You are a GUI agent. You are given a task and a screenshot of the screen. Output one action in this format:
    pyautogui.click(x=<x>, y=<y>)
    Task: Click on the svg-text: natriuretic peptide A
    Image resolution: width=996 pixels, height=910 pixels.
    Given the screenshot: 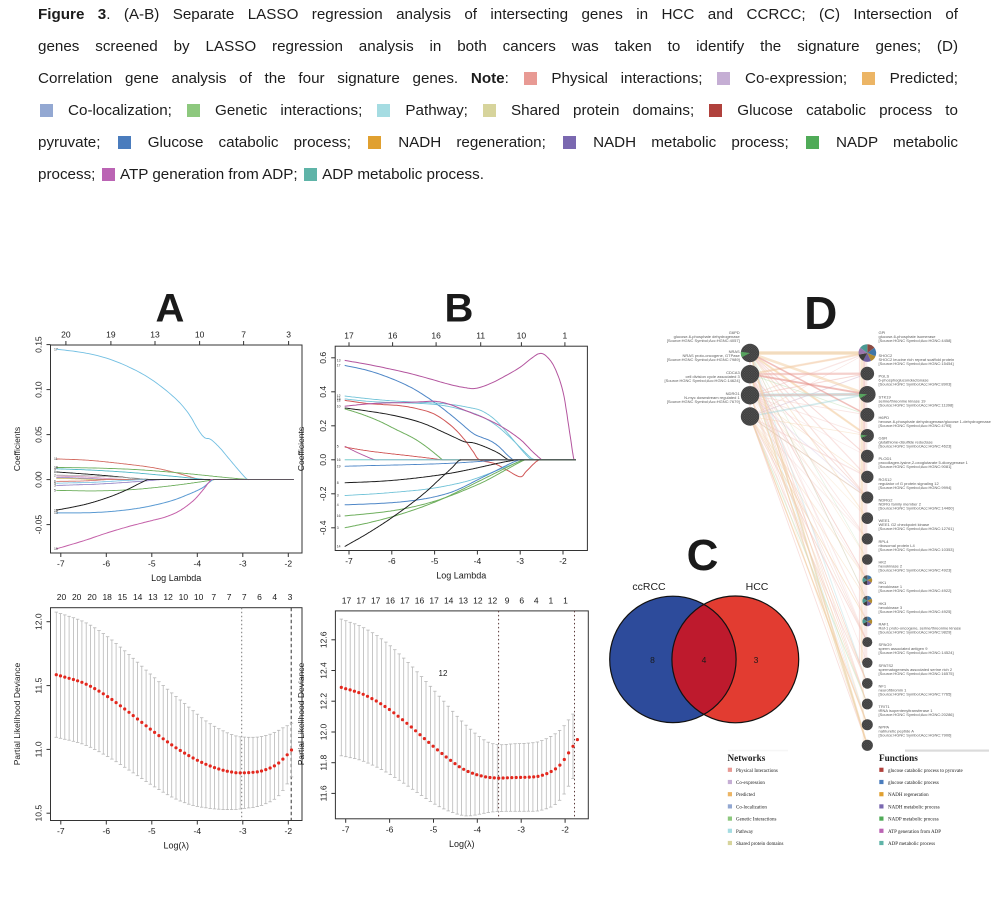 What is the action you would take?
    pyautogui.click(x=897, y=731)
    